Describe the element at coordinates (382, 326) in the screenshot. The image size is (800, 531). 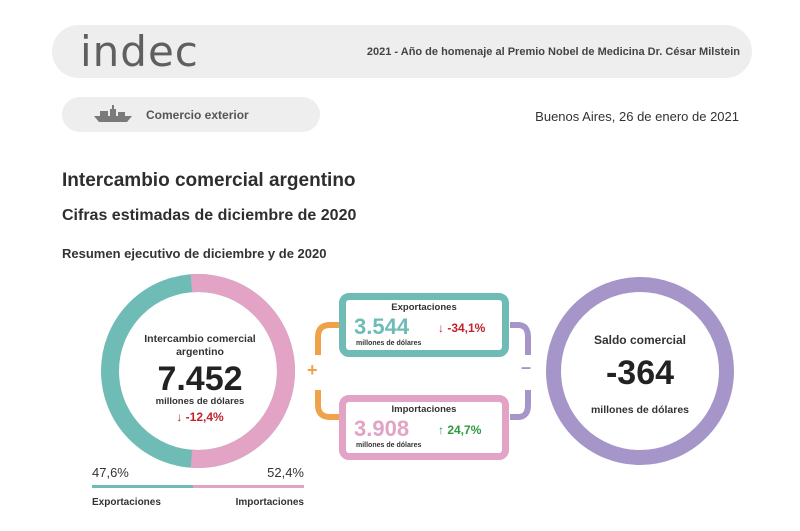
I see `exportaciones-value: 3.544` at that location.